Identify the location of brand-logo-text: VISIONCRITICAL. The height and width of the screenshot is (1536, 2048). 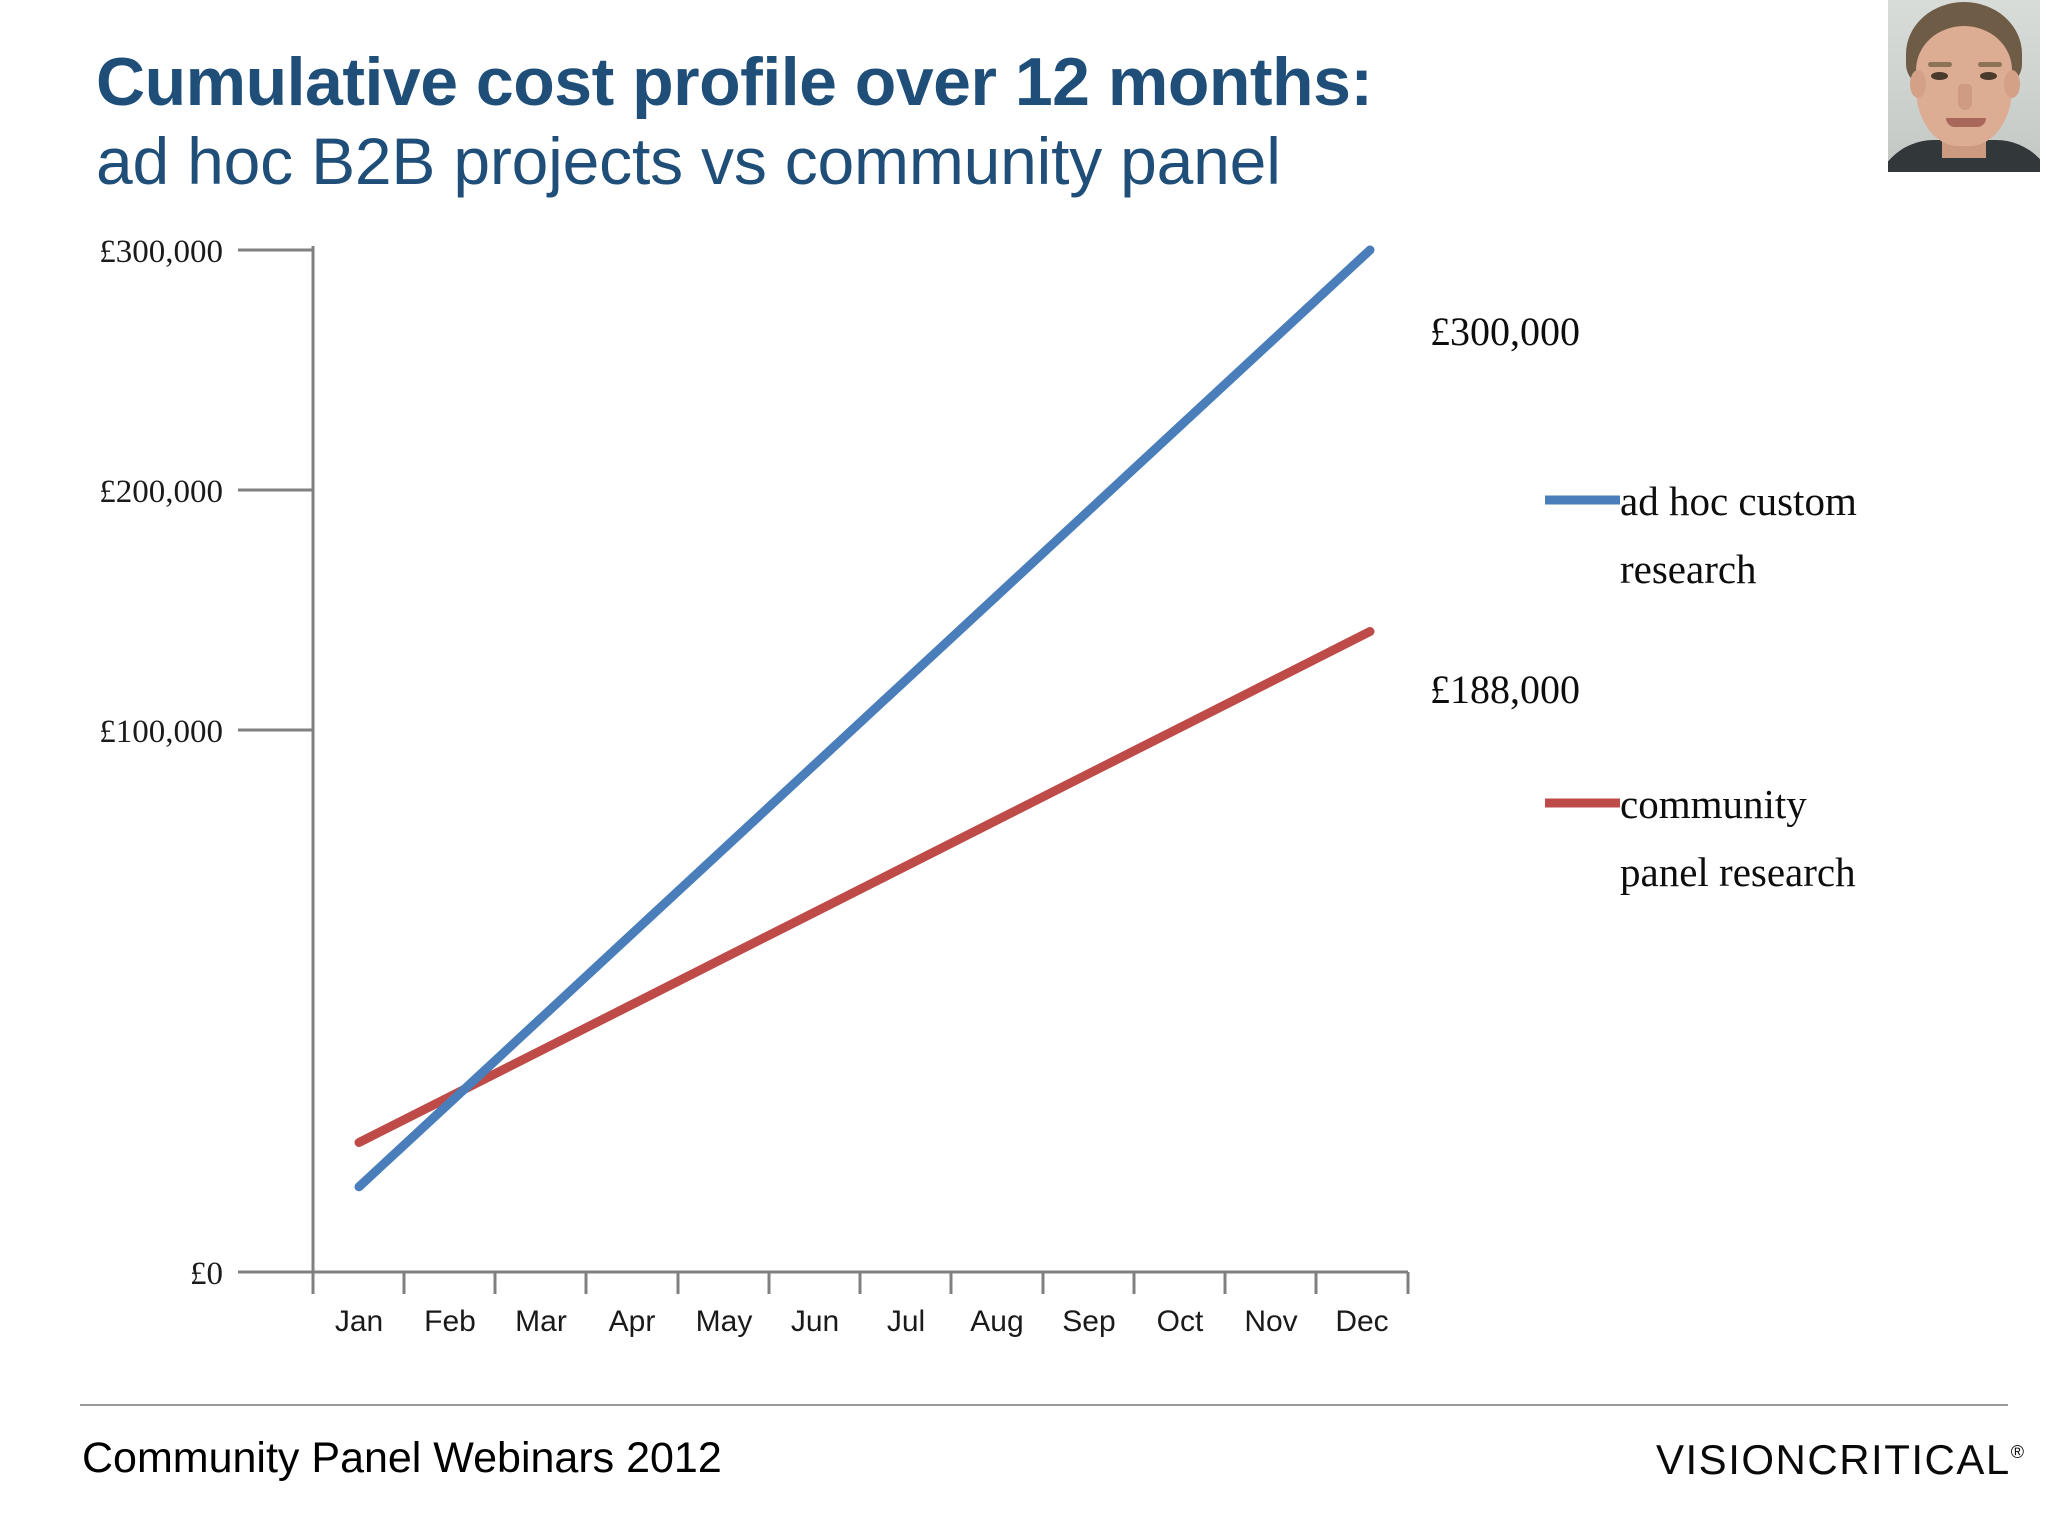
(1833, 1459).